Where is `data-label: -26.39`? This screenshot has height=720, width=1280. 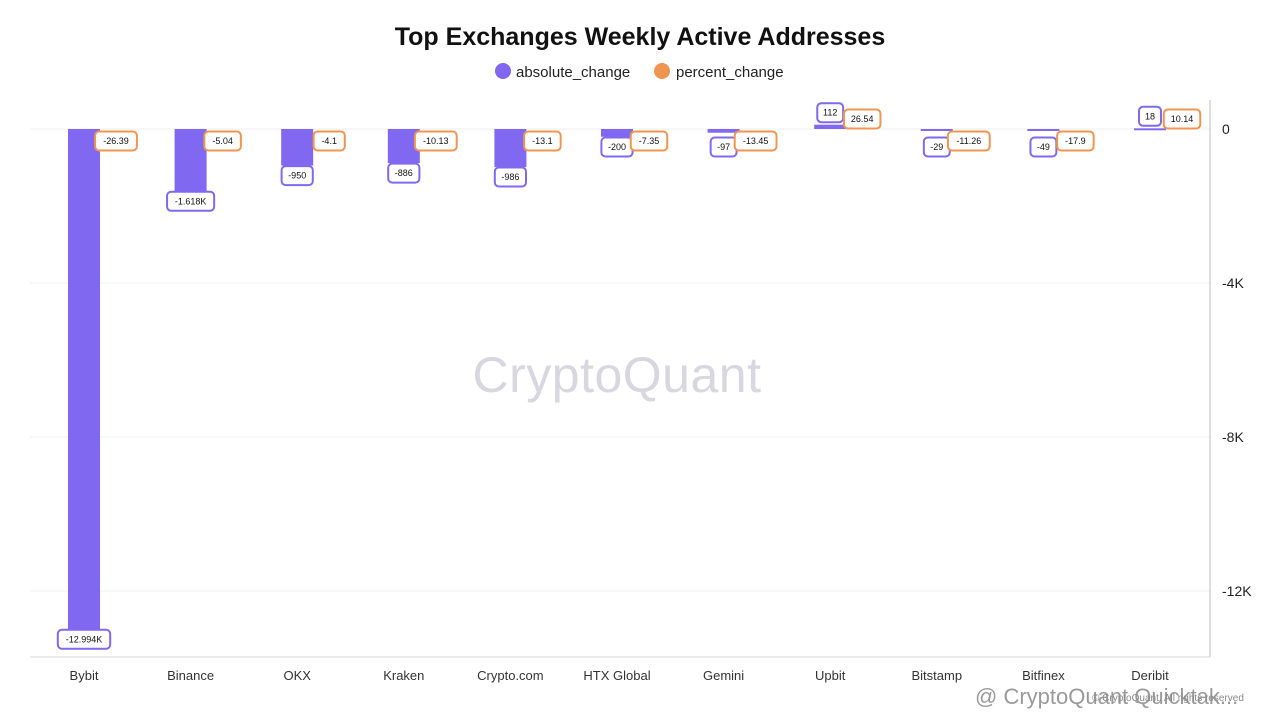 data-label: -26.39 is located at coordinates (116, 141).